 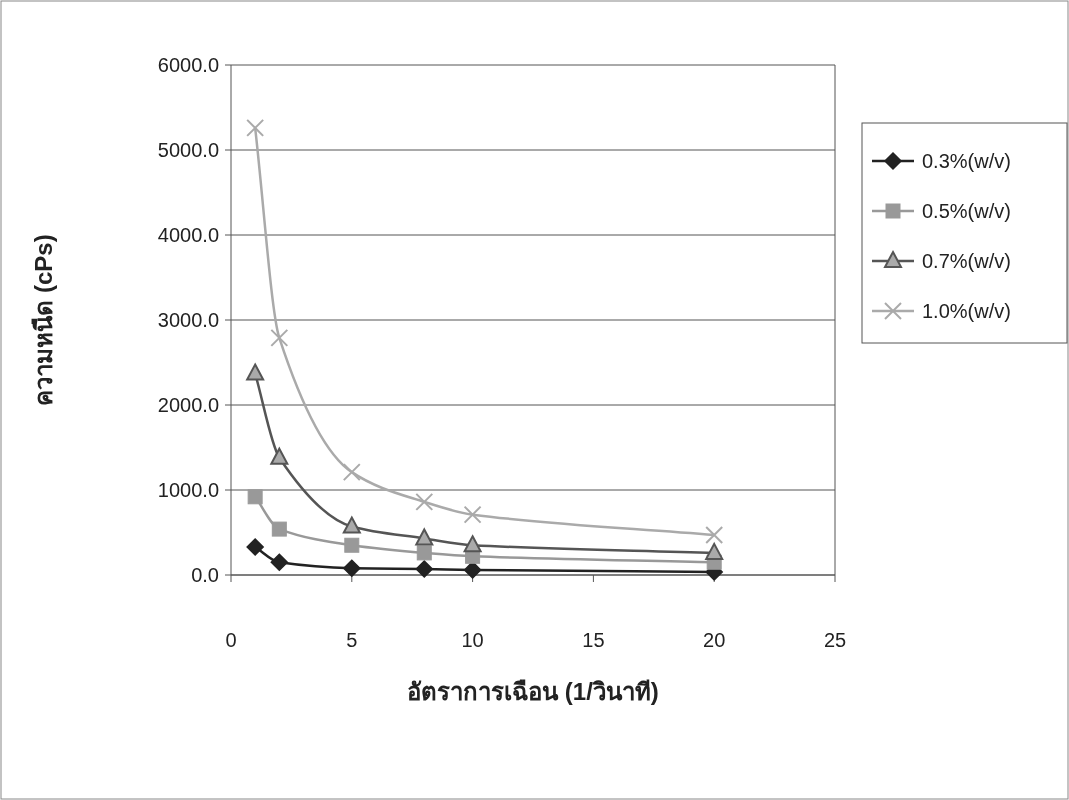 I want to click on y-tick-label: 2000.0, so click(x=188, y=405).